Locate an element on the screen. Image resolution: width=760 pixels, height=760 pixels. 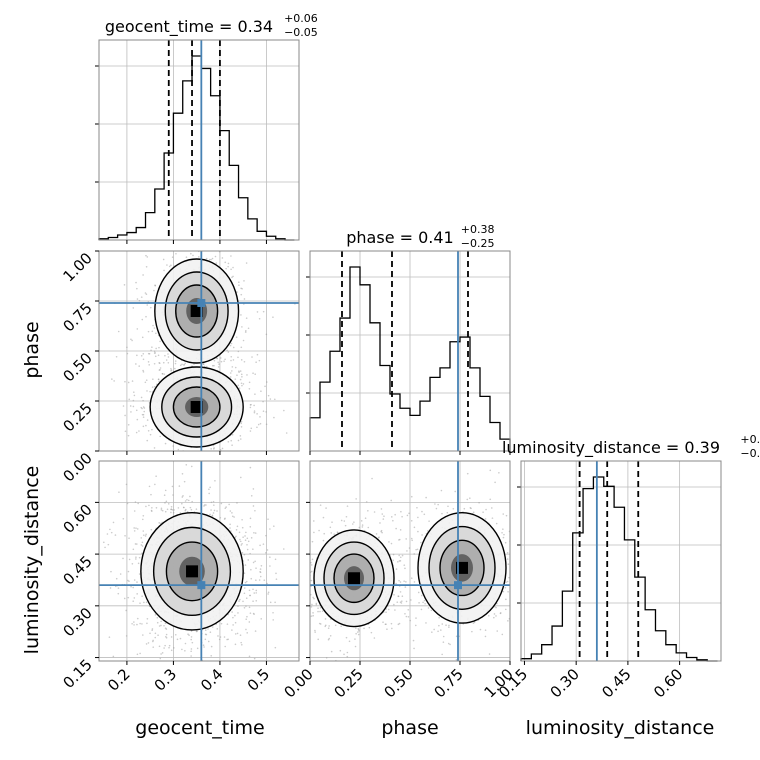
marginal-panel-geocent-time: geocent_time = 0.34 +0.06−0.05 is located at coordinates (206, 128).